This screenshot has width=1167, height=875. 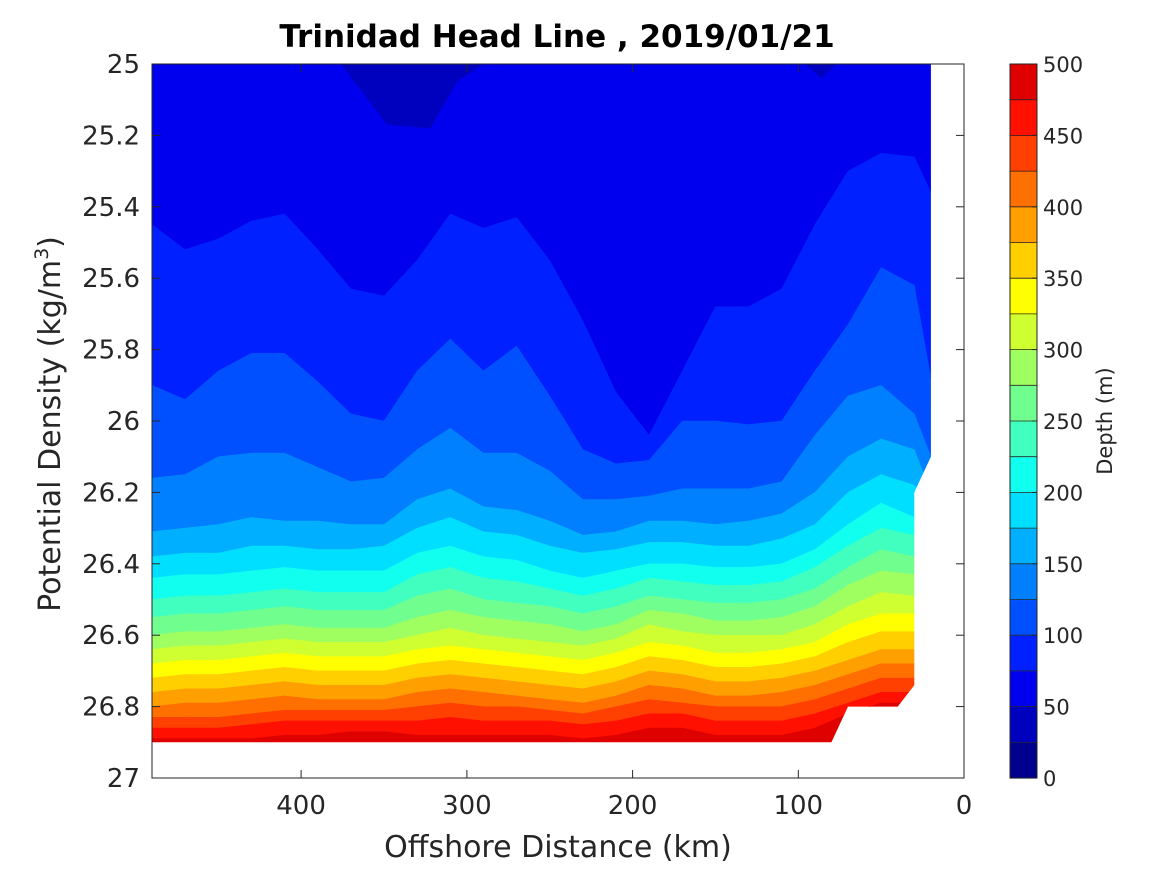 What do you see at coordinates (633, 806) in the screenshot?
I see `x-tick-label: 200` at bounding box center [633, 806].